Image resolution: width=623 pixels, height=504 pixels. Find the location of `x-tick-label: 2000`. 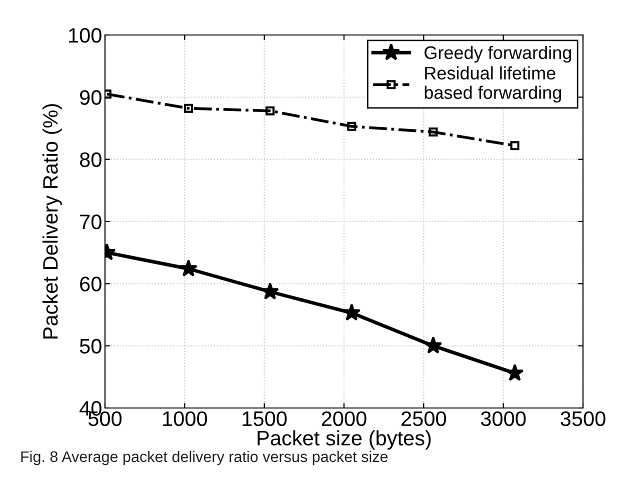

x-tick-label: 2000 is located at coordinates (344, 418).